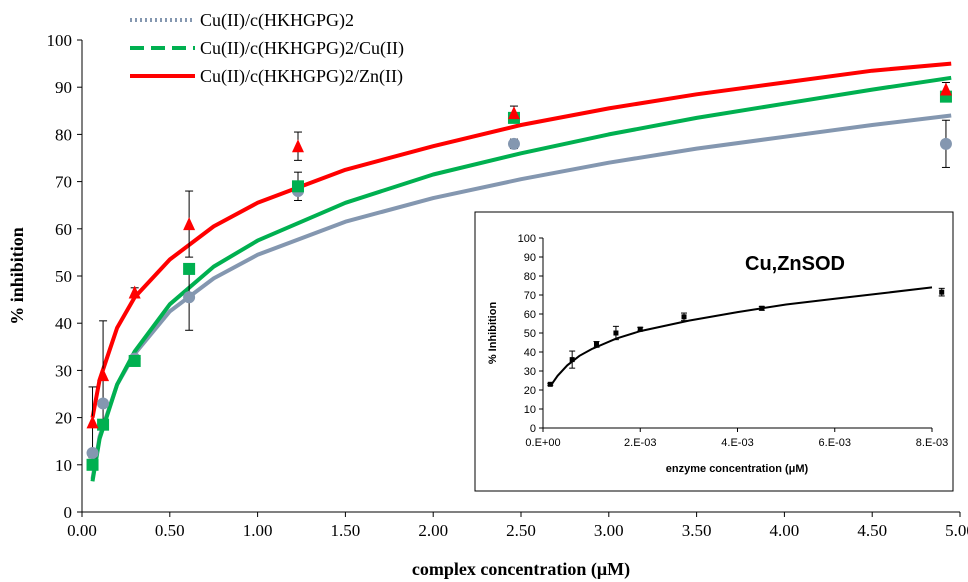  Describe the element at coordinates (542, 443) in the screenshot. I see `inset-x-tick-label: 0.E+00` at that location.